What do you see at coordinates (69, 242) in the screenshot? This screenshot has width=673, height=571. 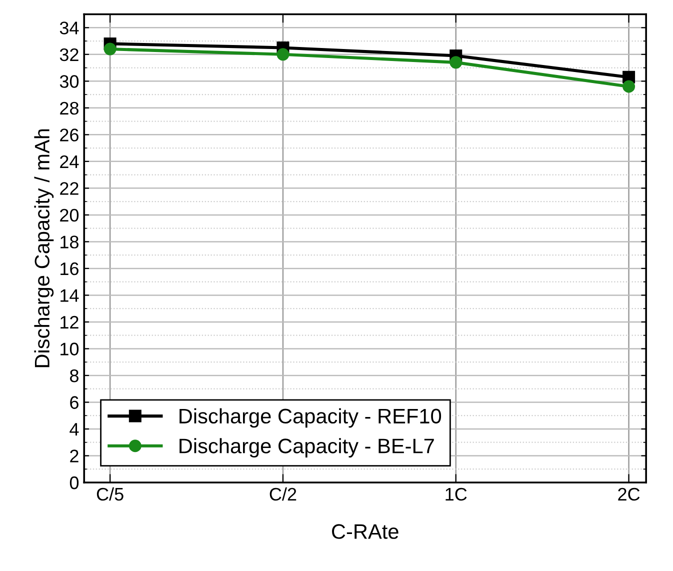 I see `y-tick-label: 18` at bounding box center [69, 242].